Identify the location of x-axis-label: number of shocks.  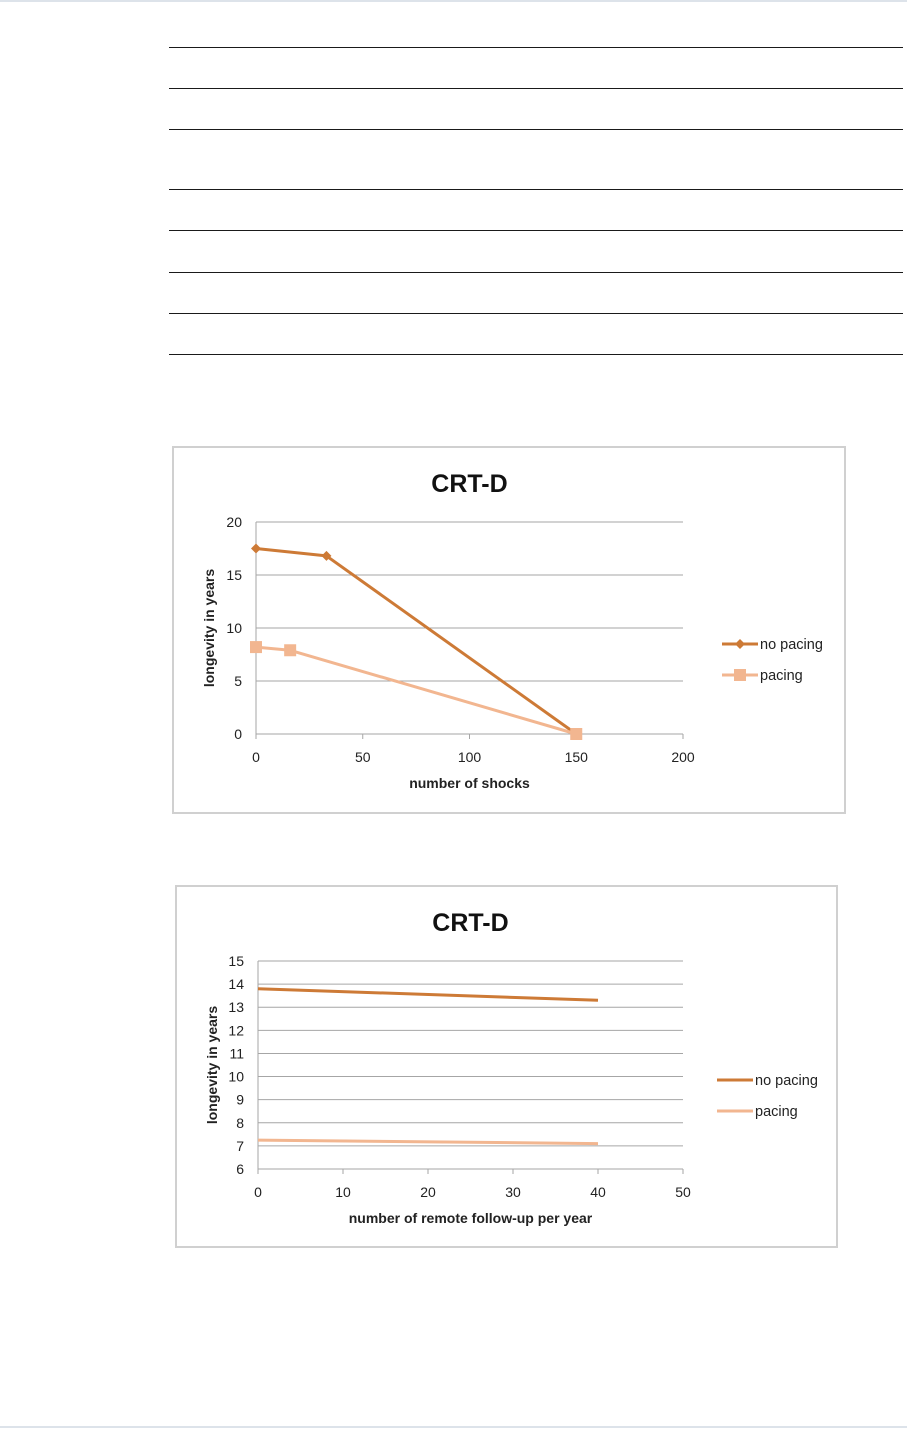
(469, 783).